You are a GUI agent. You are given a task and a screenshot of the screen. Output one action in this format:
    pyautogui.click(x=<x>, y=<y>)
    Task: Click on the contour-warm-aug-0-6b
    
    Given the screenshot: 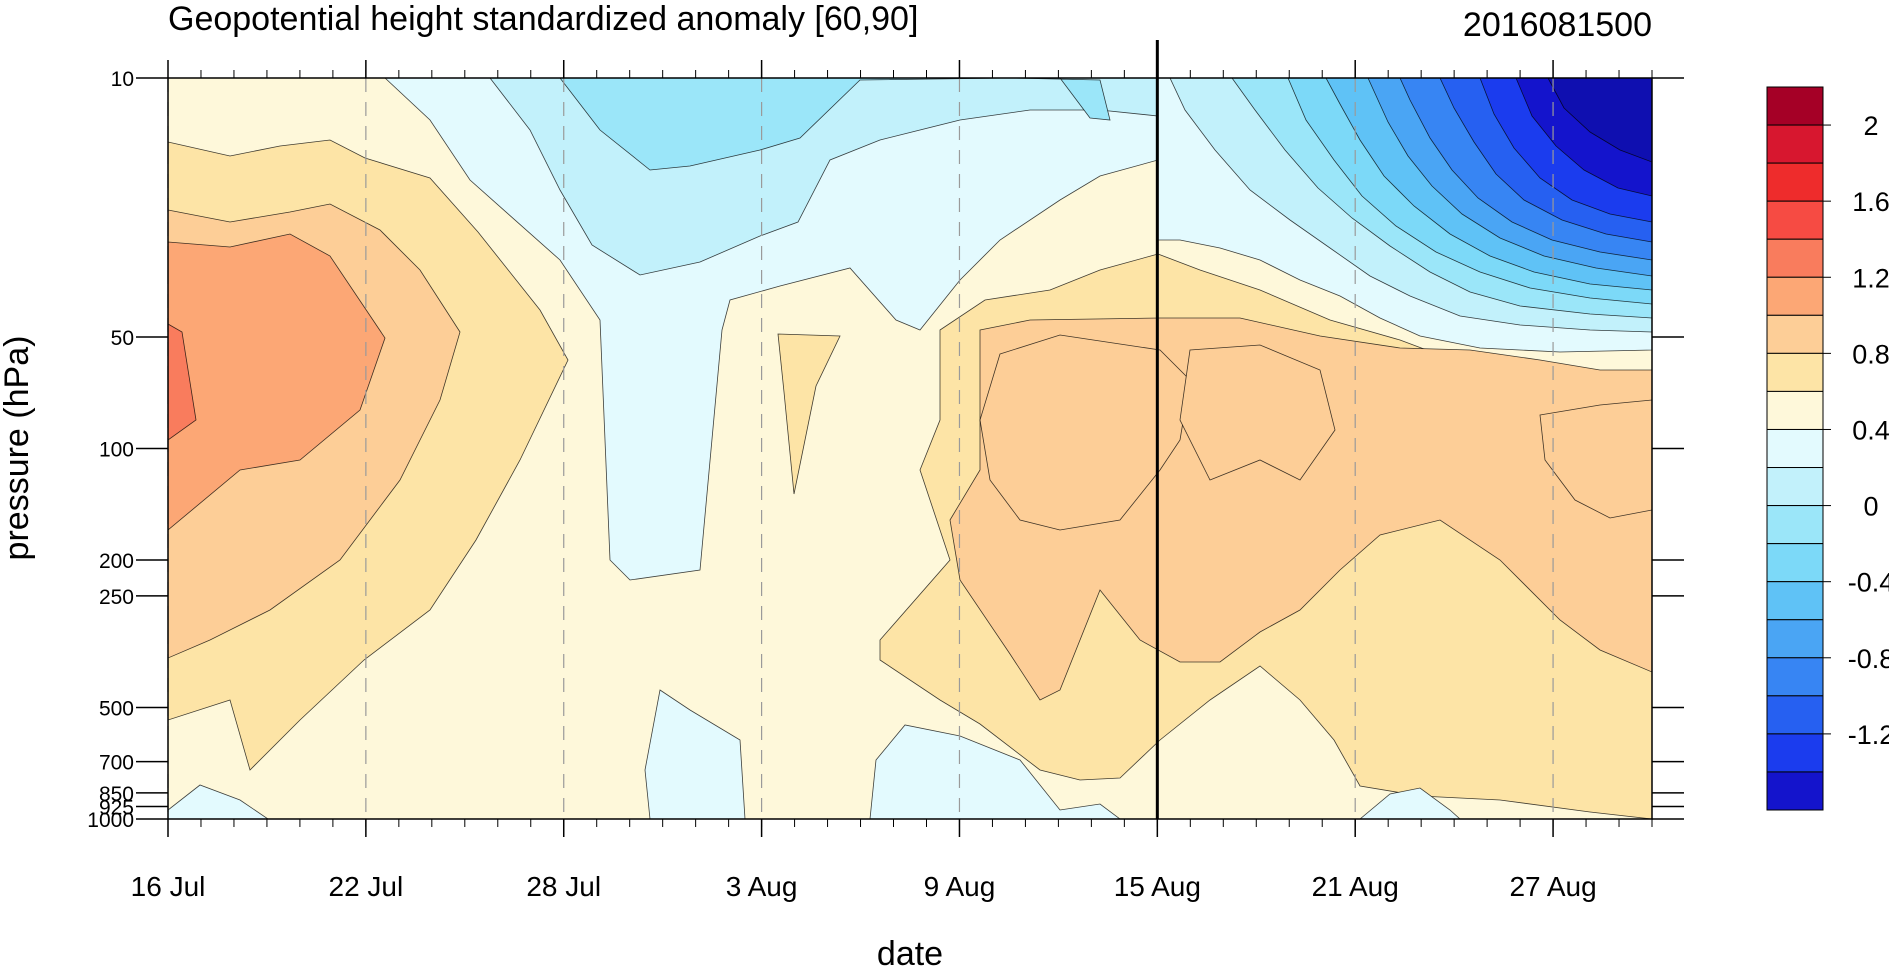 What is the action you would take?
    pyautogui.click(x=1257, y=412)
    